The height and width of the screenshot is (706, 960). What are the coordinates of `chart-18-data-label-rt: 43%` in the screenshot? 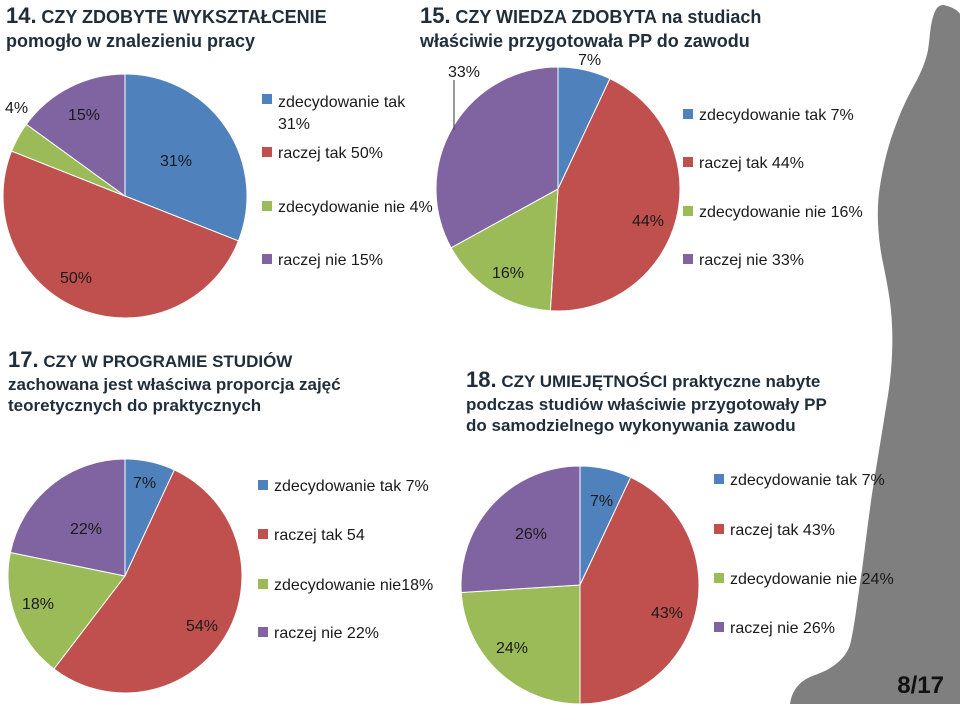 It's located at (667, 613).